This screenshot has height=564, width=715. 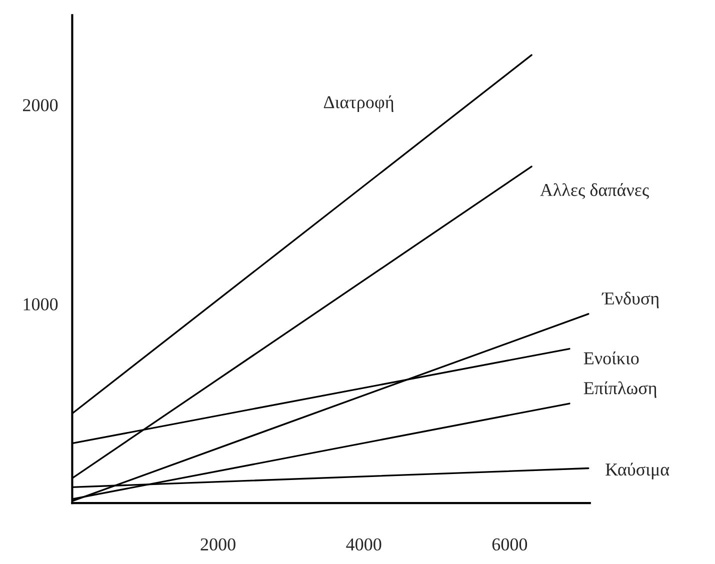 What do you see at coordinates (620, 389) in the screenshot?
I see `series-label: Επίπλωση` at bounding box center [620, 389].